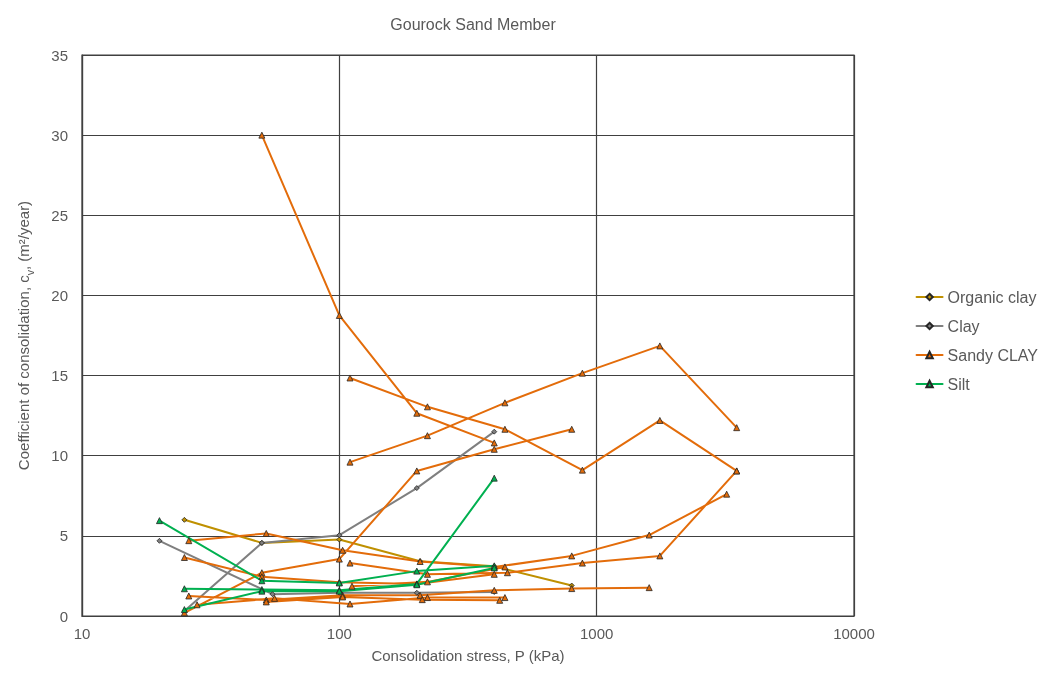 This screenshot has height=681, width=1057. Describe the element at coordinates (59, 376) in the screenshot. I see `y-tick-label: 15` at that location.